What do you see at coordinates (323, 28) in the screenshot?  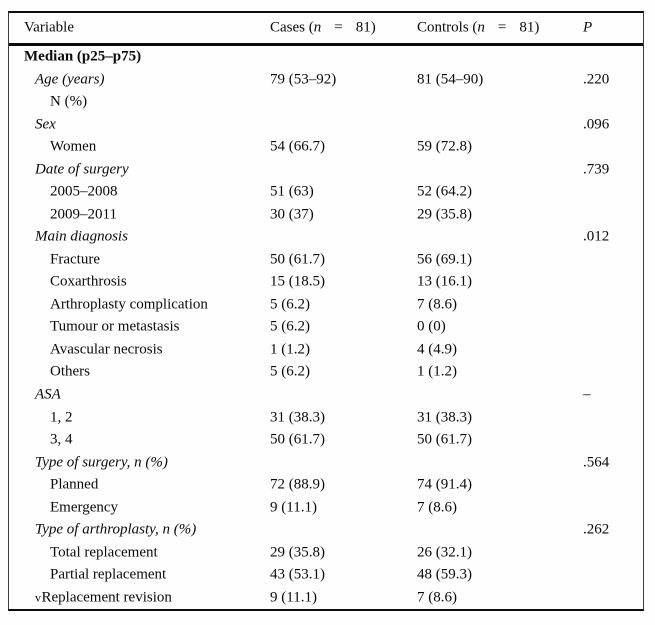 I see `column-header-cases: Cases (n = 81)` at bounding box center [323, 28].